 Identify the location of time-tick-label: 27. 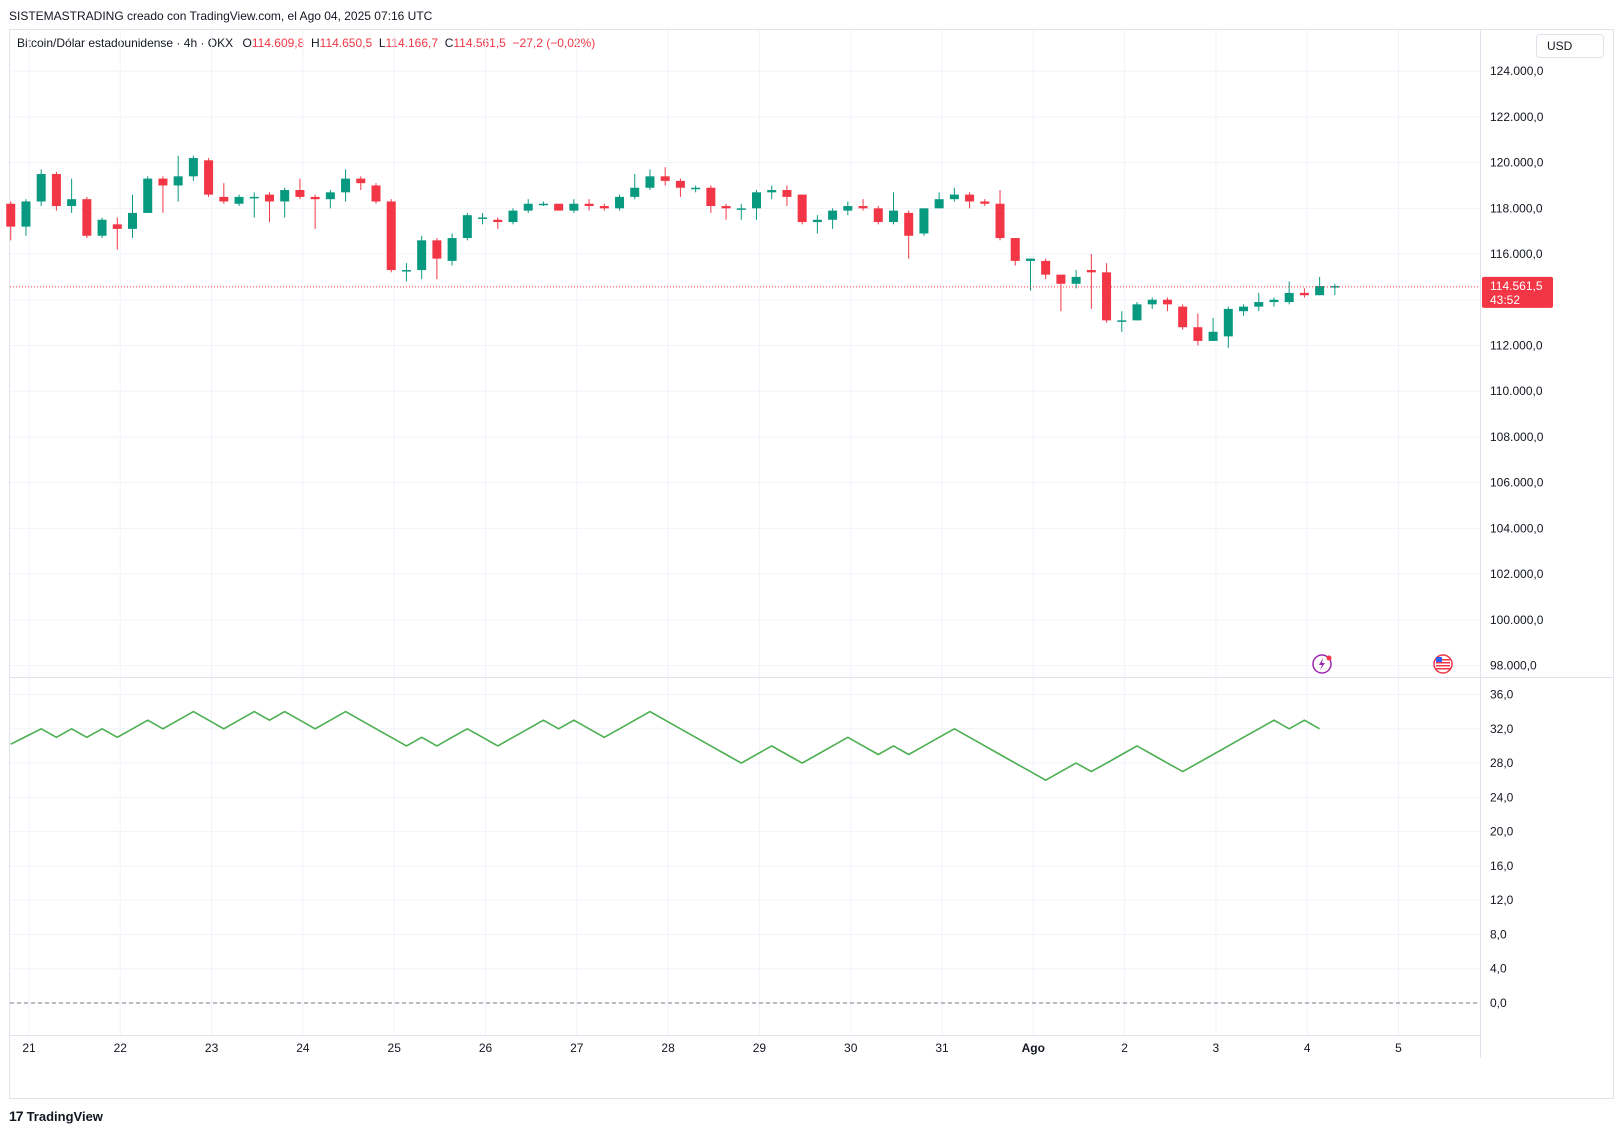
(577, 1048).